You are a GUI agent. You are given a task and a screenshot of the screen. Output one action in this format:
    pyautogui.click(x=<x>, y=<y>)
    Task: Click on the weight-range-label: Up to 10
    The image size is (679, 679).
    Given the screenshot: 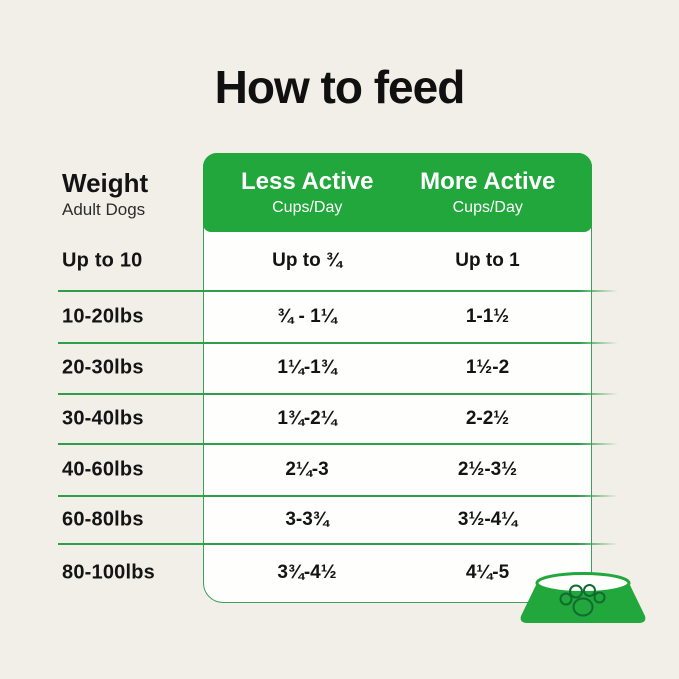 What is the action you would take?
    pyautogui.click(x=102, y=260)
    